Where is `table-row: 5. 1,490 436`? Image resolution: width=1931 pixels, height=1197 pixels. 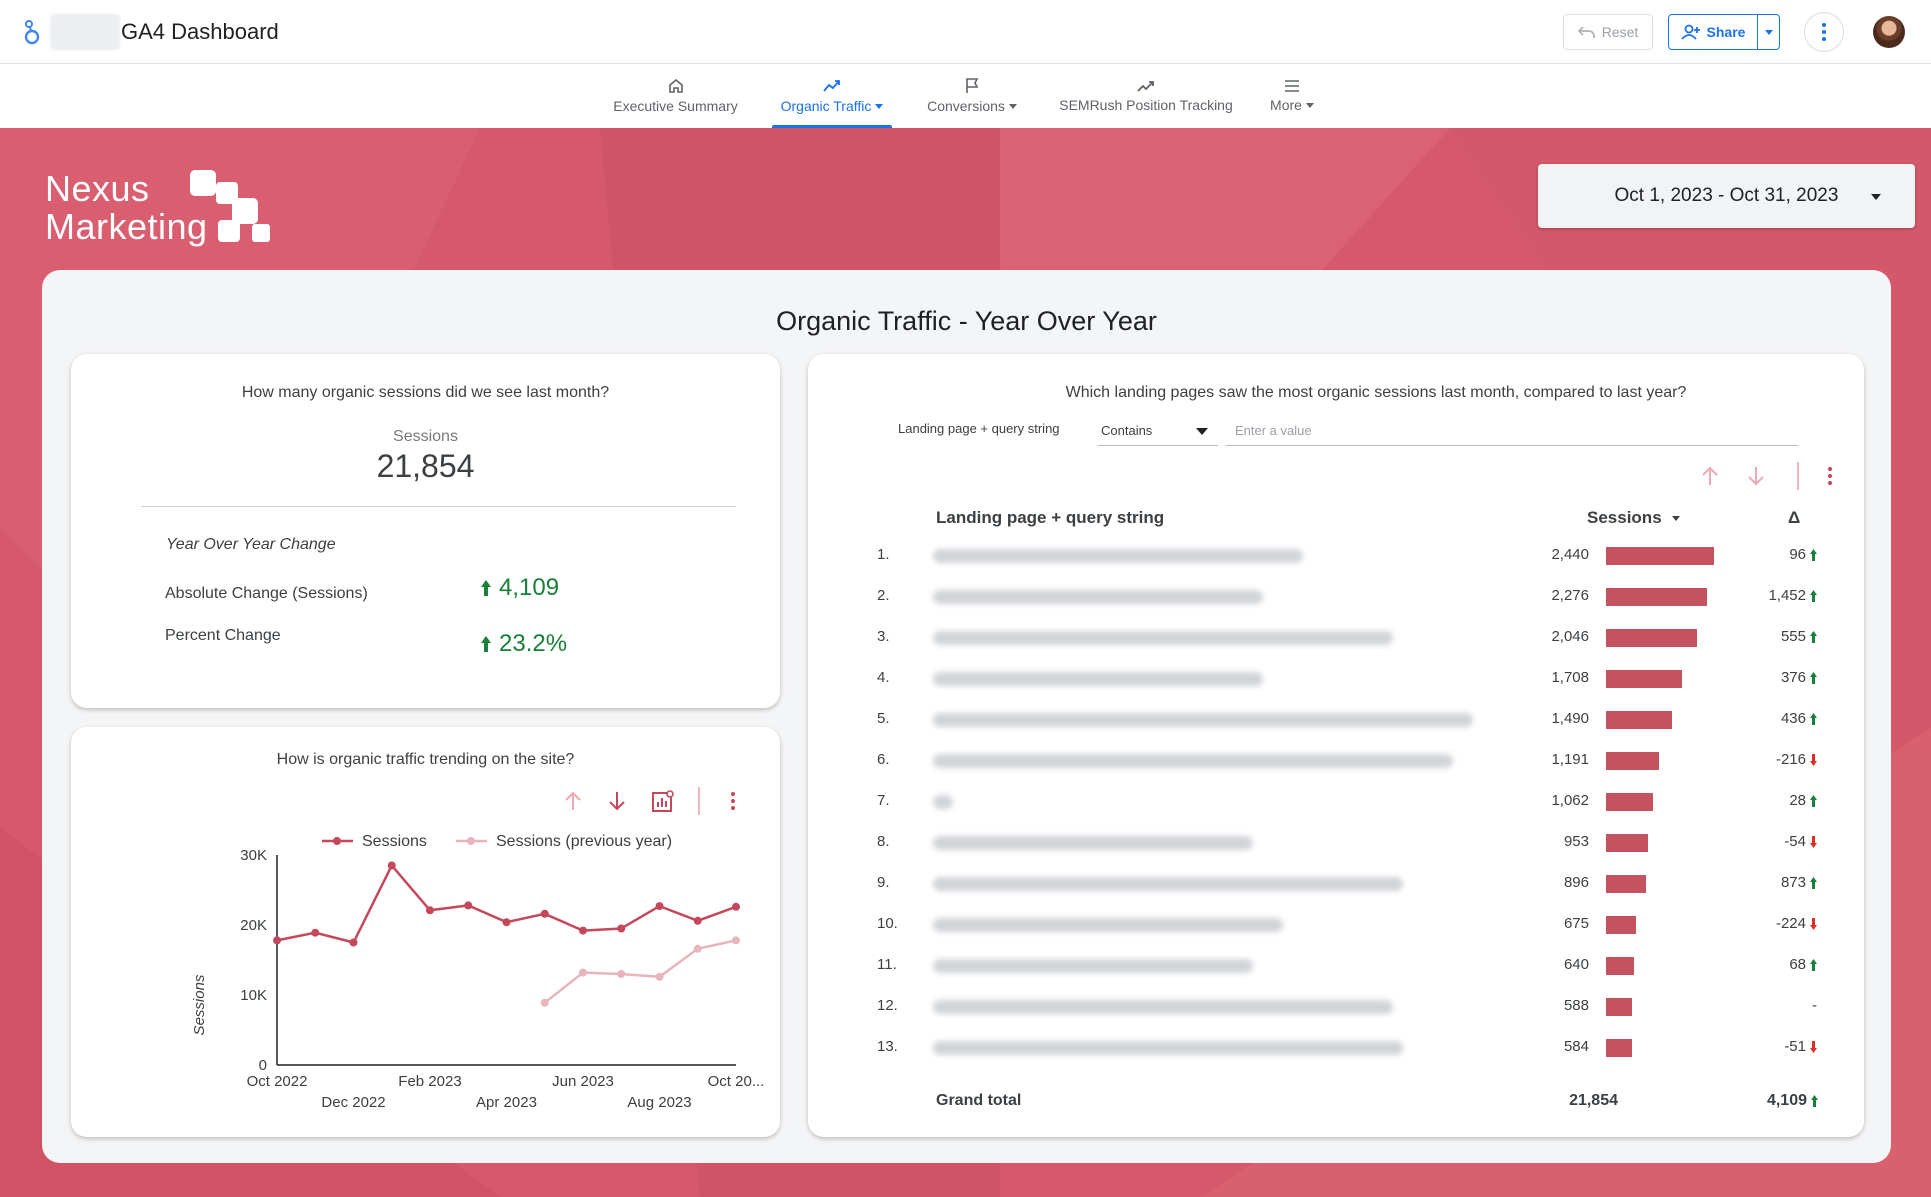
table-row: 5. 1,490 436 is located at coordinates (1336, 720).